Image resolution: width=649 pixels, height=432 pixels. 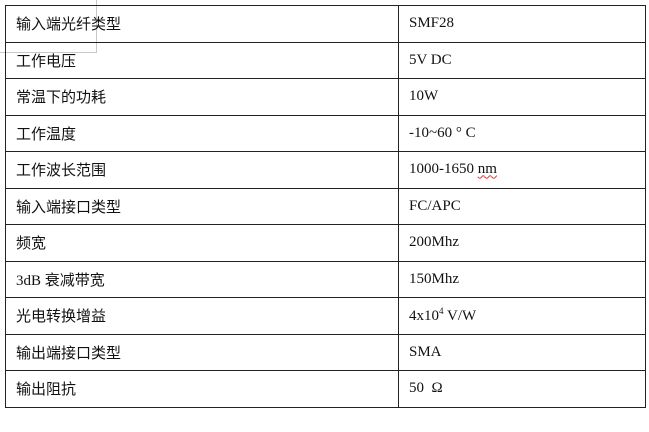 I want to click on row-value: 150Mhz, so click(x=522, y=279).